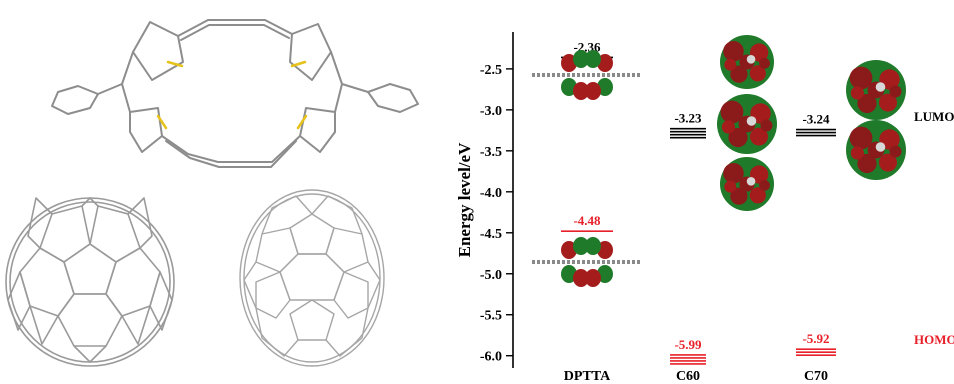 The image size is (954, 384). I want to click on dptta-structure, so click(235, 93).